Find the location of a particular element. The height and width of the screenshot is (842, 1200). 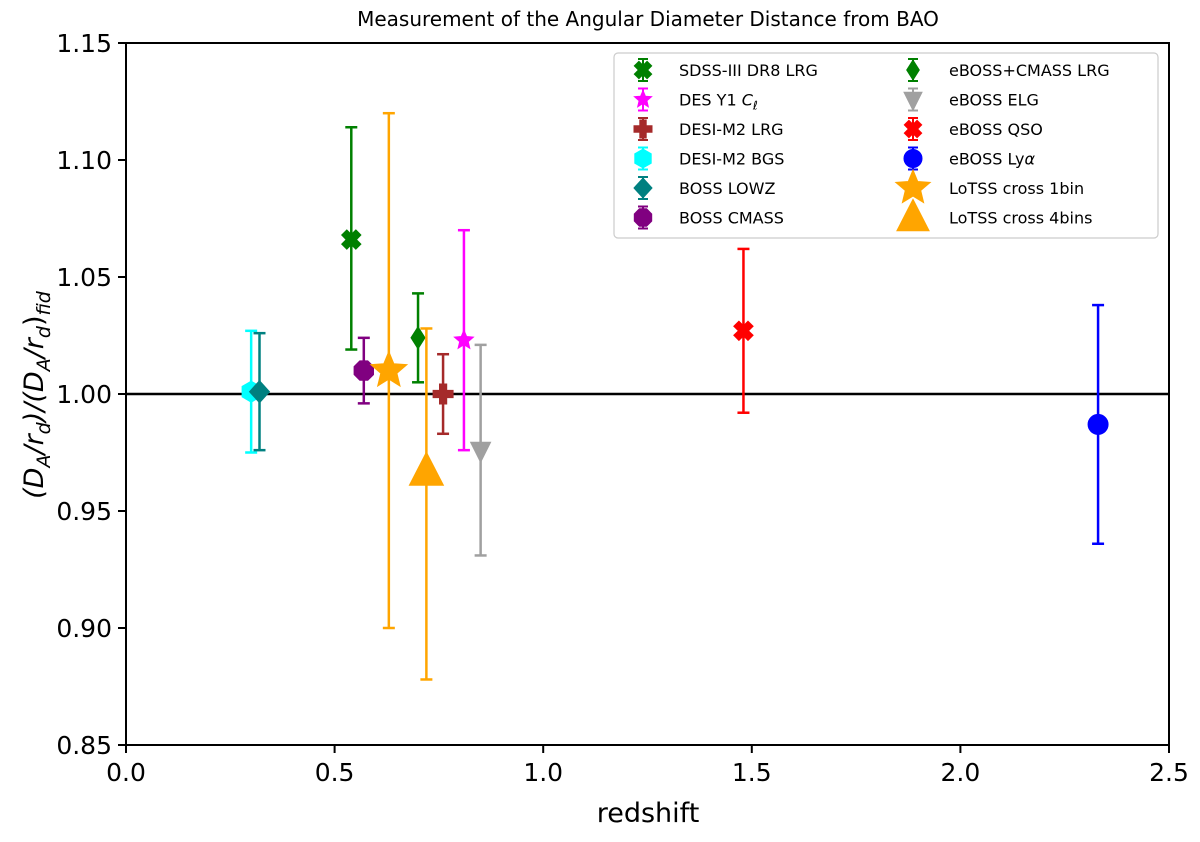

legend-item-eboss-ly: eBOSS Lyα is located at coordinates (969, 158).